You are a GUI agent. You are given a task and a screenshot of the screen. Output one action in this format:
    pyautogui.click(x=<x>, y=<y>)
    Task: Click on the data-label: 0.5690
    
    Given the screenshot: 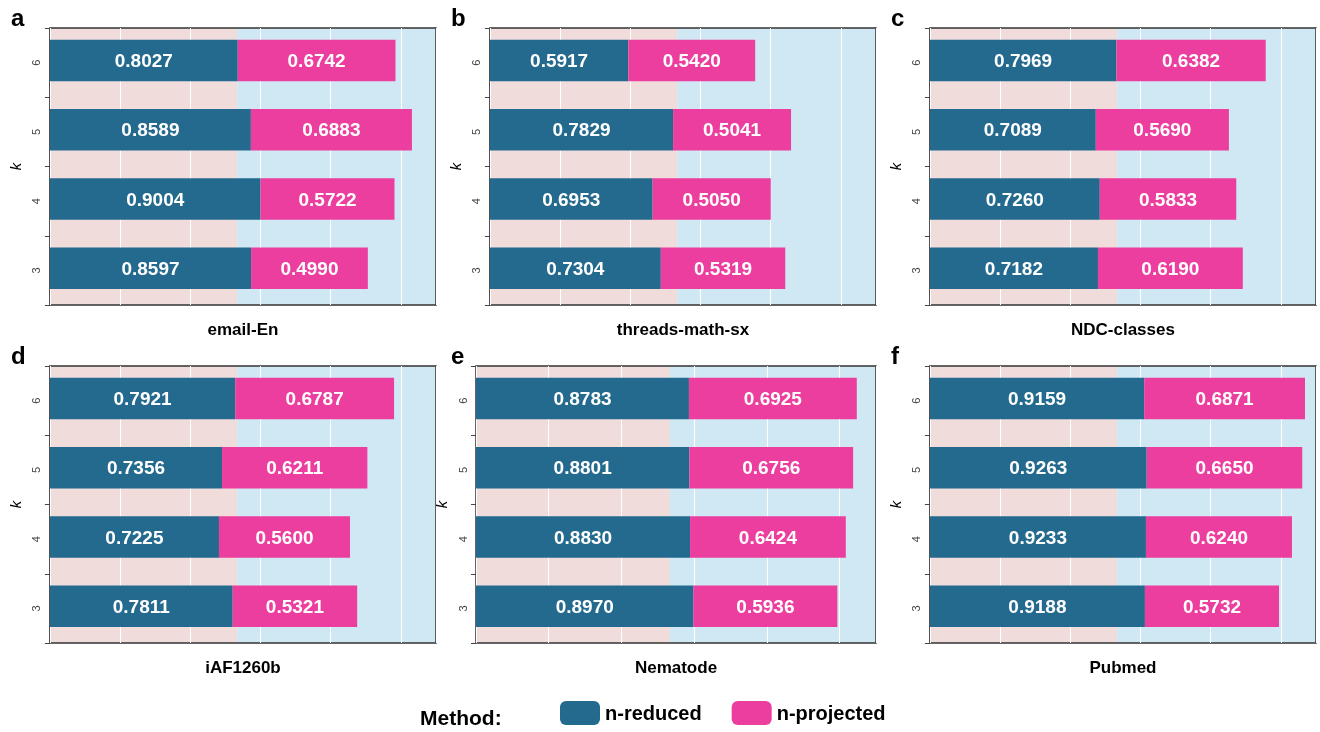 What is the action you would take?
    pyautogui.click(x=1162, y=130)
    